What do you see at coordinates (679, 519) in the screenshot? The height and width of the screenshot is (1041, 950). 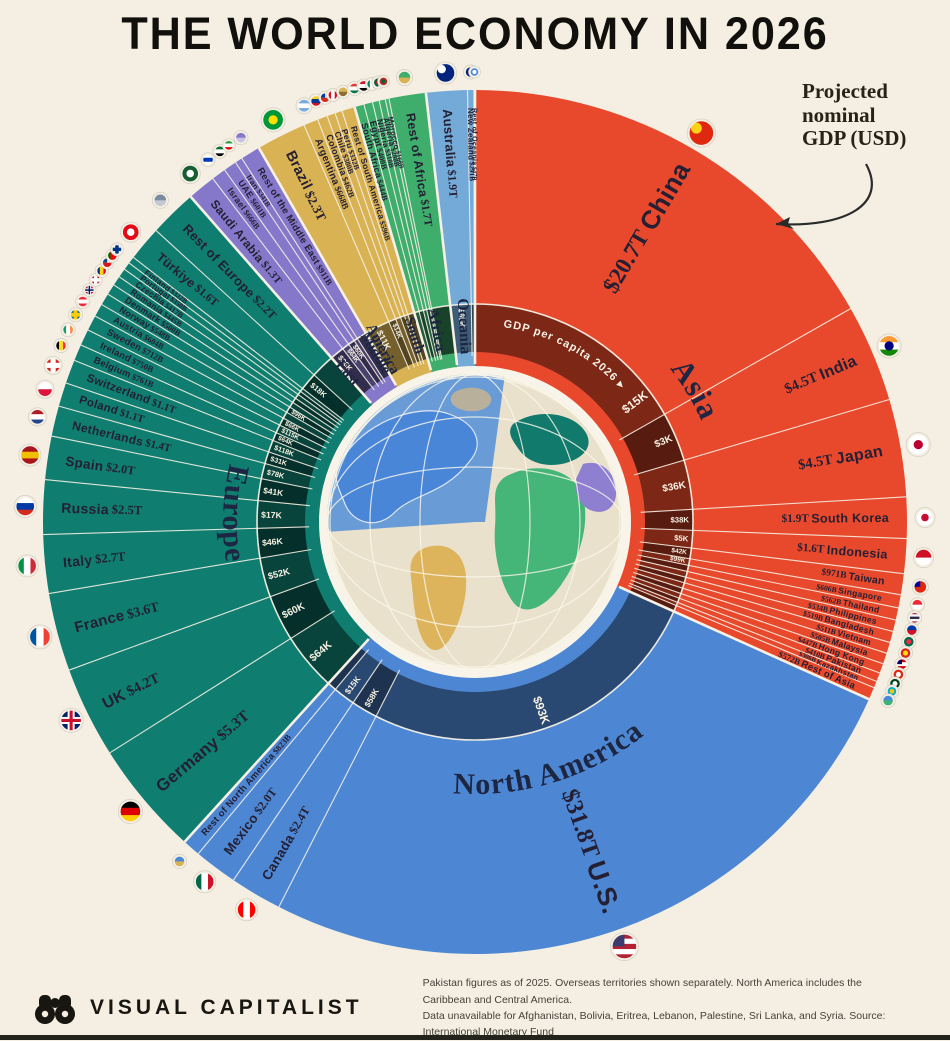 I see `percapita-label-south-korea: $38K` at bounding box center [679, 519].